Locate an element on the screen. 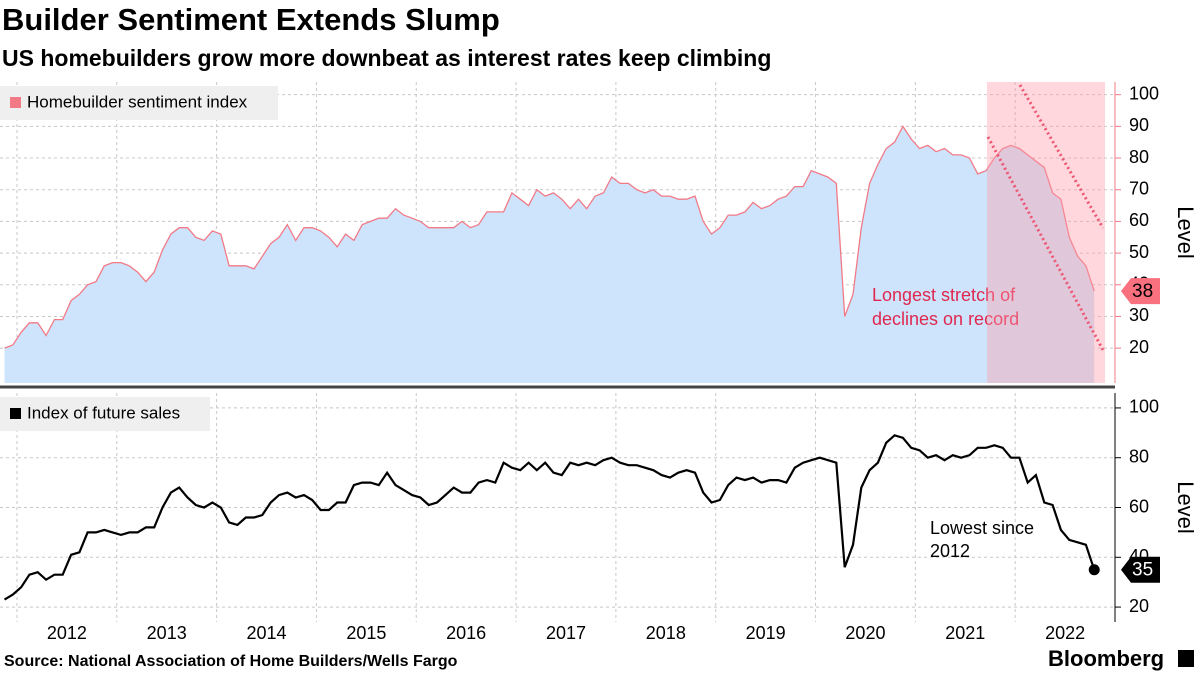  value-label: 38 is located at coordinates (1142, 291).